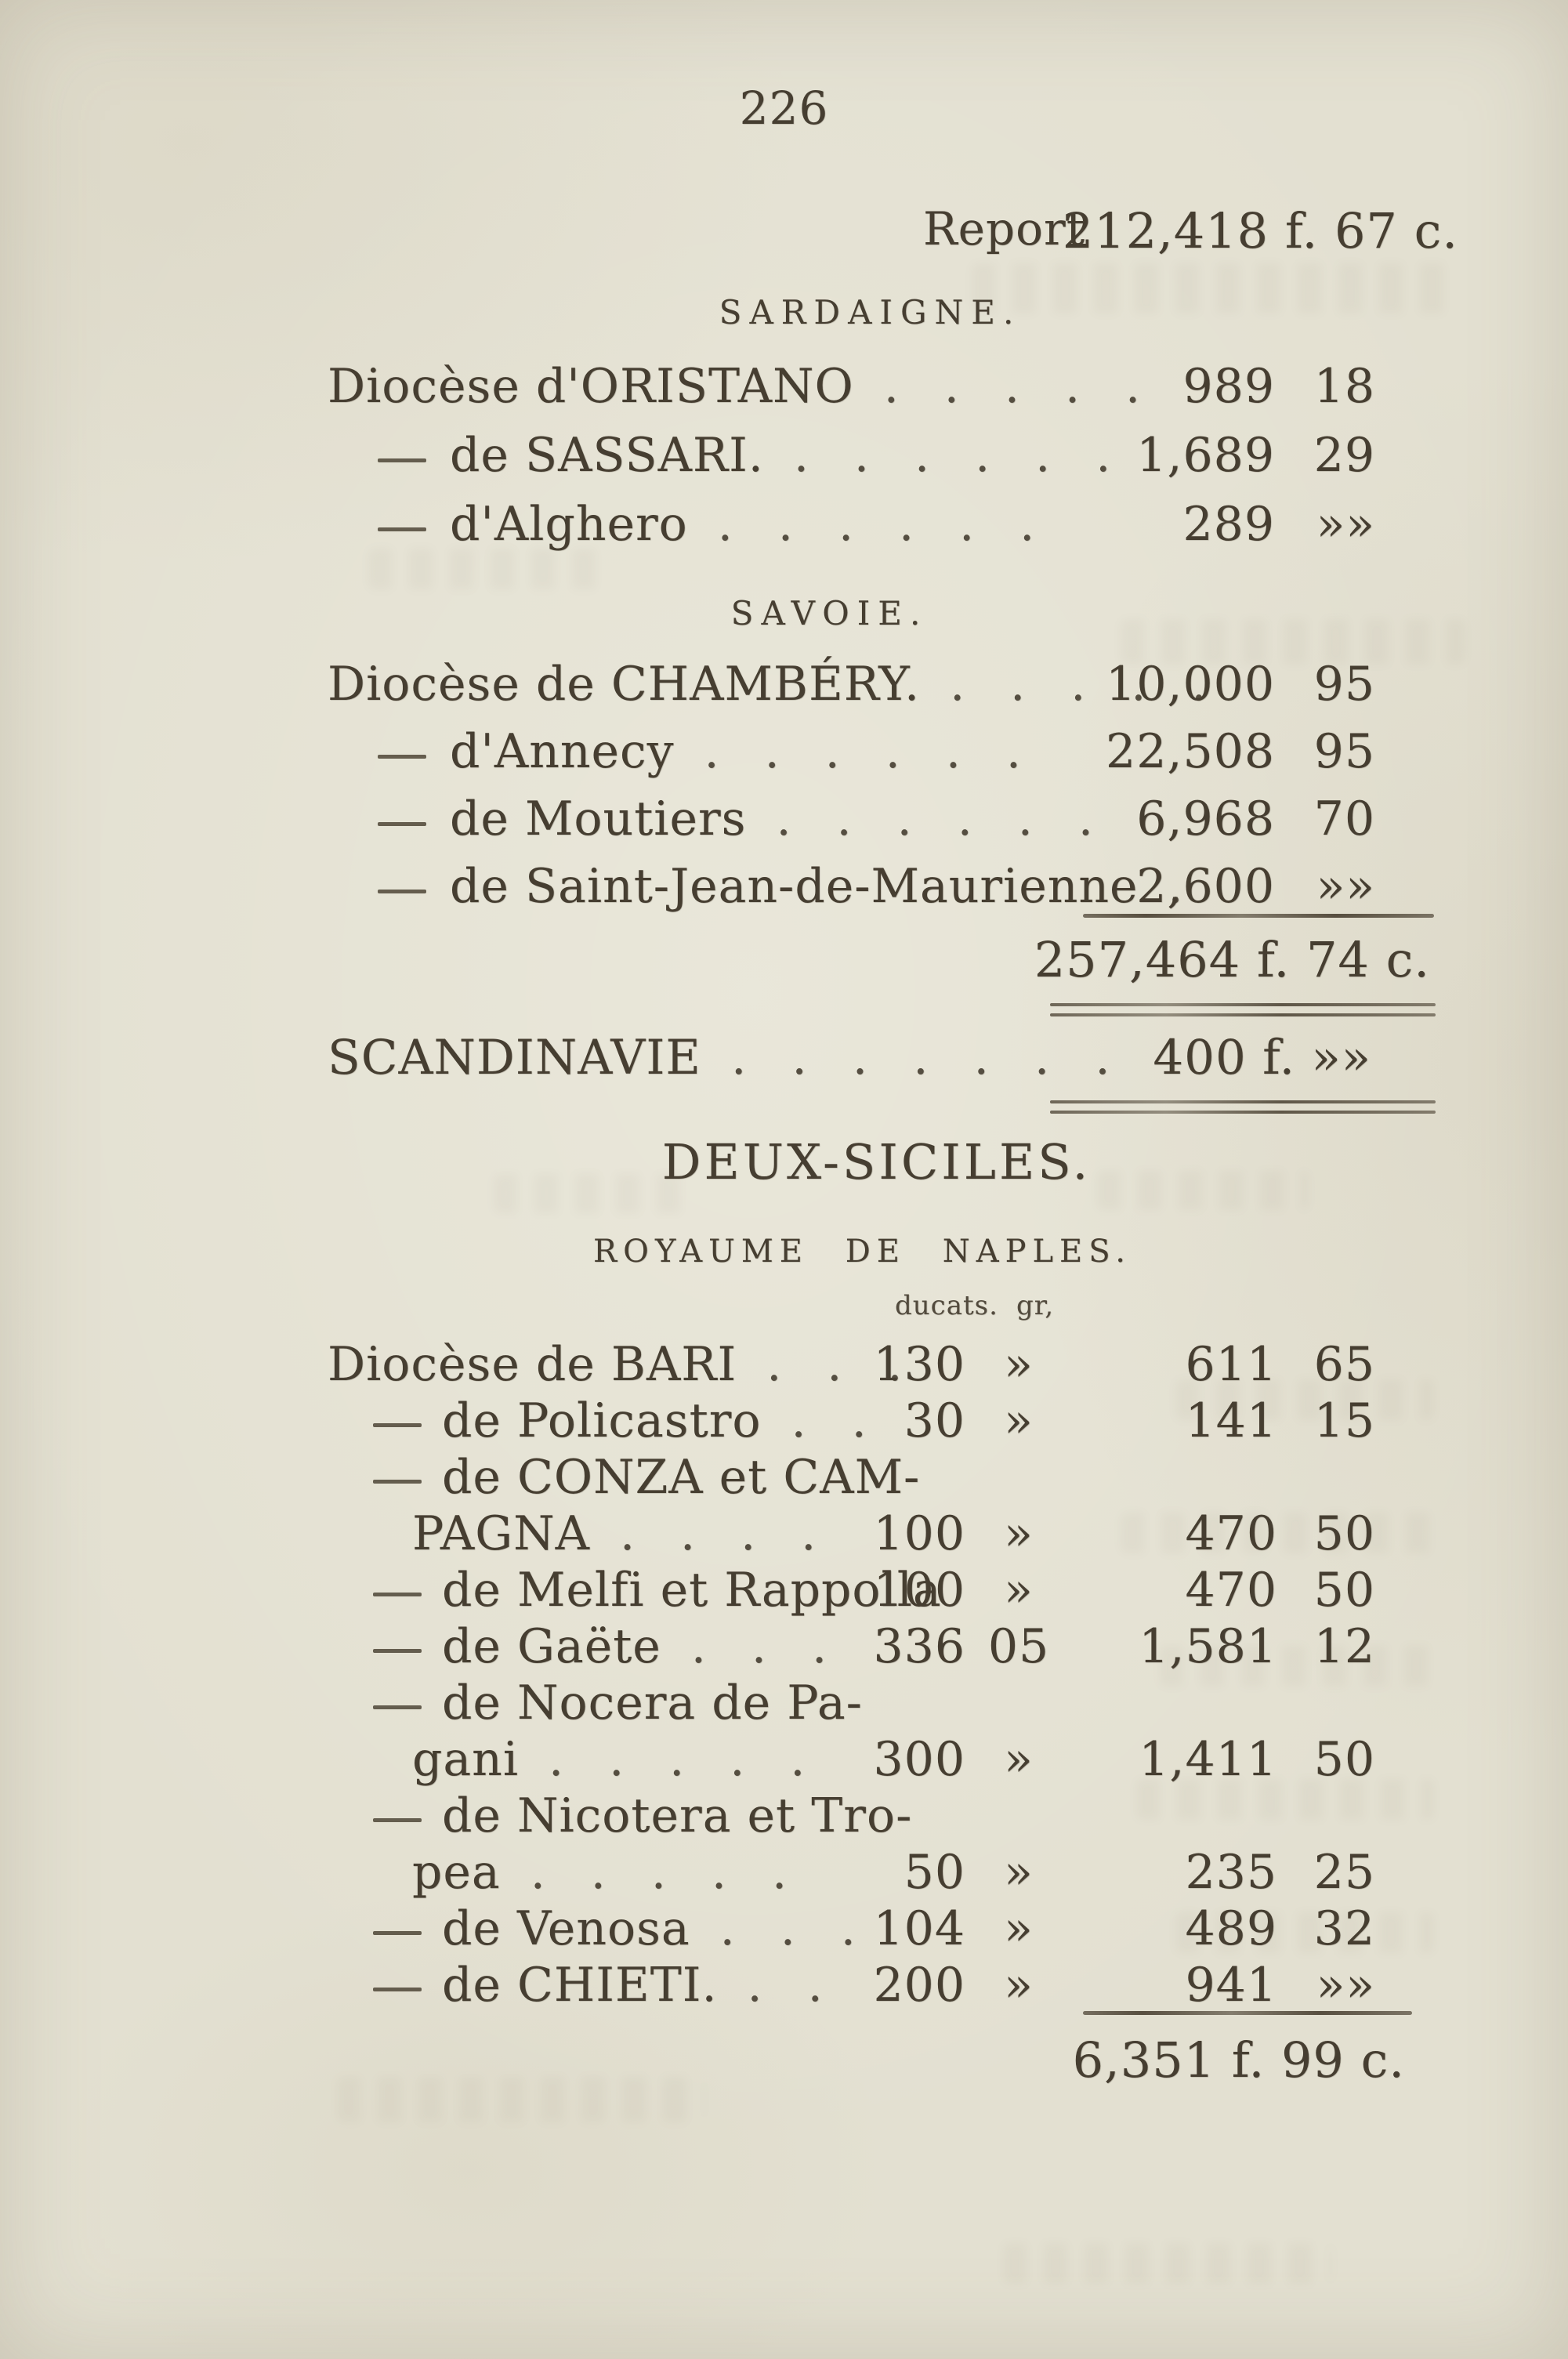  I want to click on table-row: de Nocera de Pa-, so click(948, 1703).